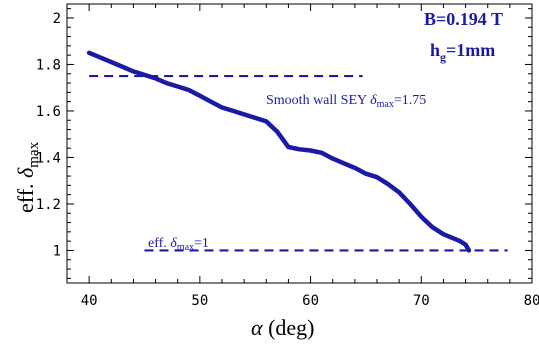 This screenshot has height=347, width=539. What do you see at coordinates (346, 101) in the screenshot?
I see `reference-label-smooth-wall: Smooth wall SEY δmax=1.75` at bounding box center [346, 101].